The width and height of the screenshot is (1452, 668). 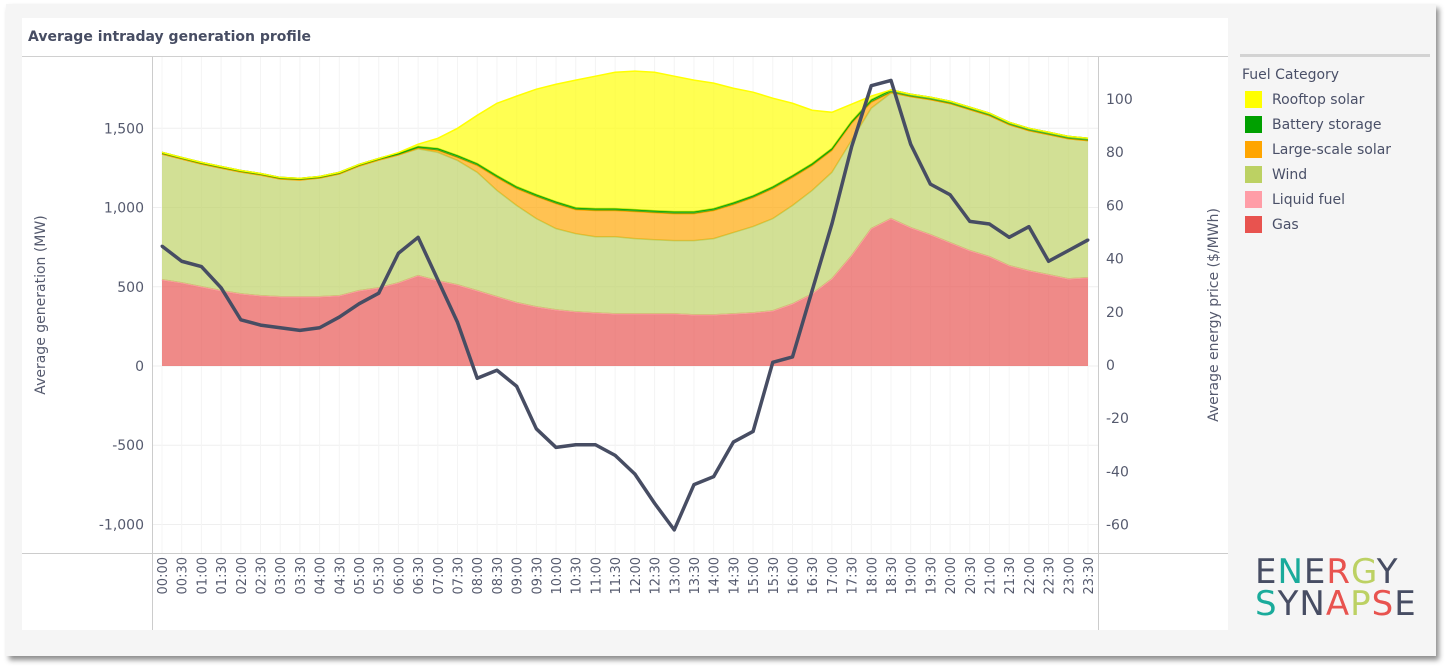 I want to click on x-tick-label: 21:00, so click(x=990, y=575).